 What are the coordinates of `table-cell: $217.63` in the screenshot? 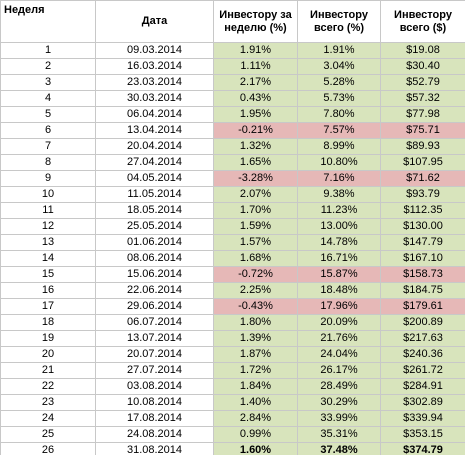 It's located at (422, 338).